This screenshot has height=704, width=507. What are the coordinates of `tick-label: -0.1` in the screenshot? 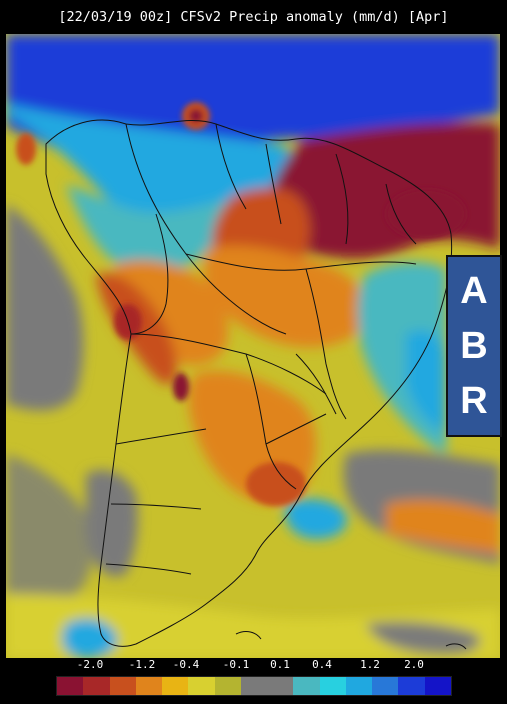 It's located at (236, 664).